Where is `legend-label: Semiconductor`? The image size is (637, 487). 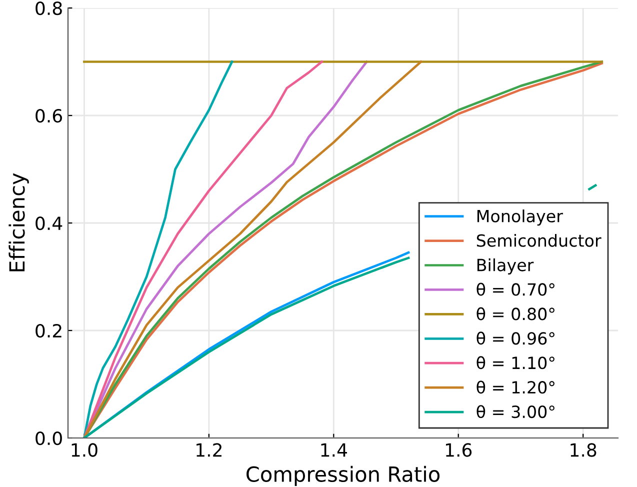 legend-label: Semiconductor is located at coordinates (539, 240).